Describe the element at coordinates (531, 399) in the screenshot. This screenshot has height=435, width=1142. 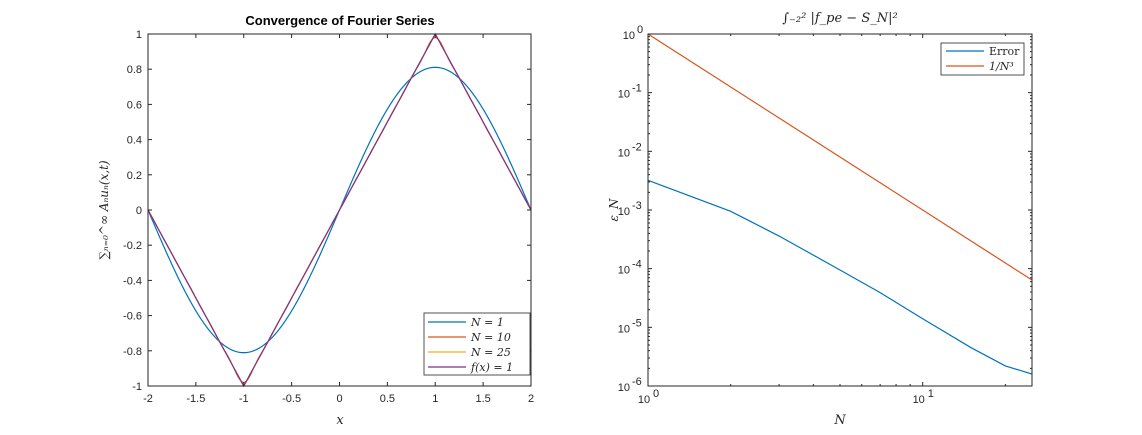
I see `left-x-tick-label: 2` at that location.